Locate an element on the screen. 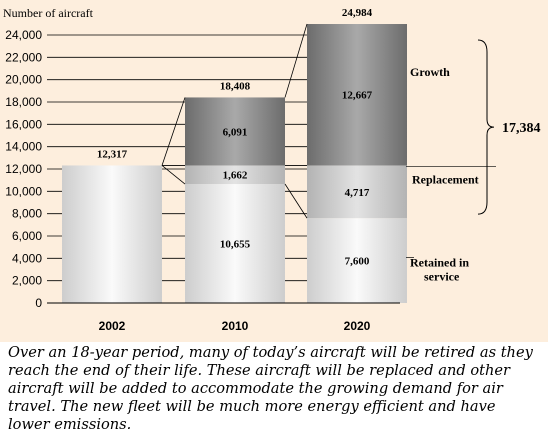 This screenshot has height=446, width=548. y-tick-label: 0 is located at coordinates (38, 303).